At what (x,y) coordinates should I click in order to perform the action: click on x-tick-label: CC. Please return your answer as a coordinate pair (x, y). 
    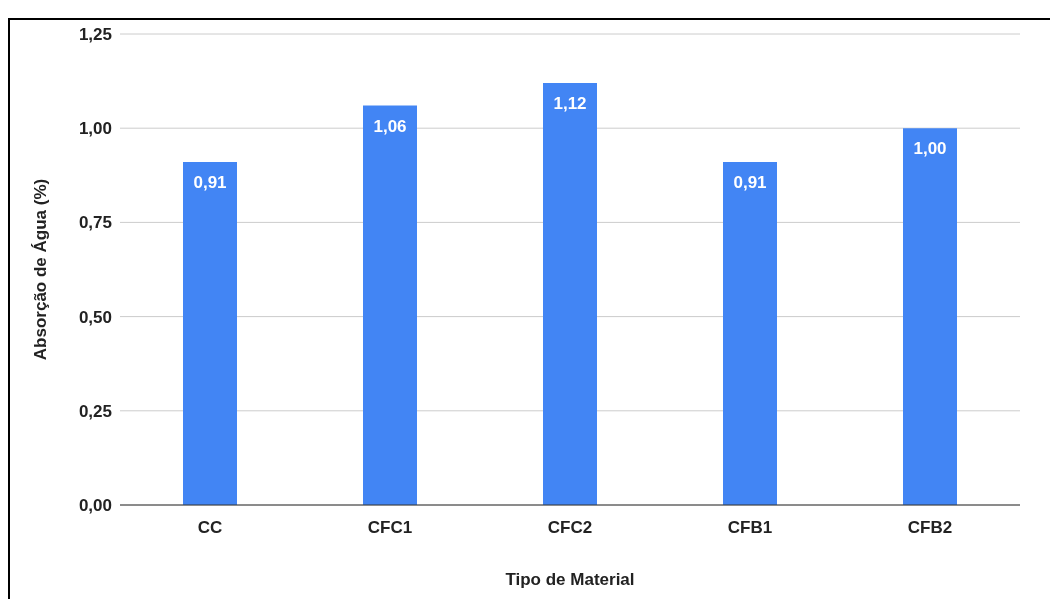
    Looking at the image, I should click on (210, 528).